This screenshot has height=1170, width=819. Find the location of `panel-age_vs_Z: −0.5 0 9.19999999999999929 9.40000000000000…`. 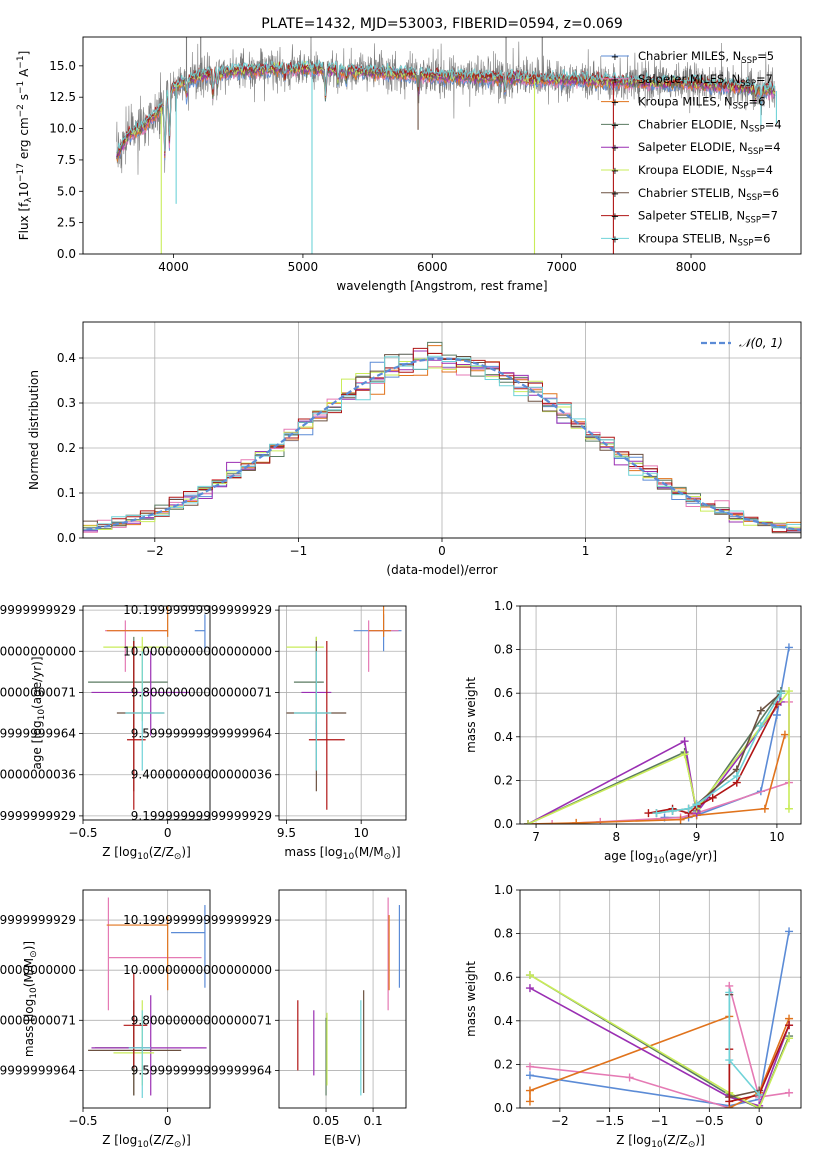

panel-age_vs_Z: −0.5 0 9.19999999999999929 9.40000000000000… is located at coordinates (105, 732).